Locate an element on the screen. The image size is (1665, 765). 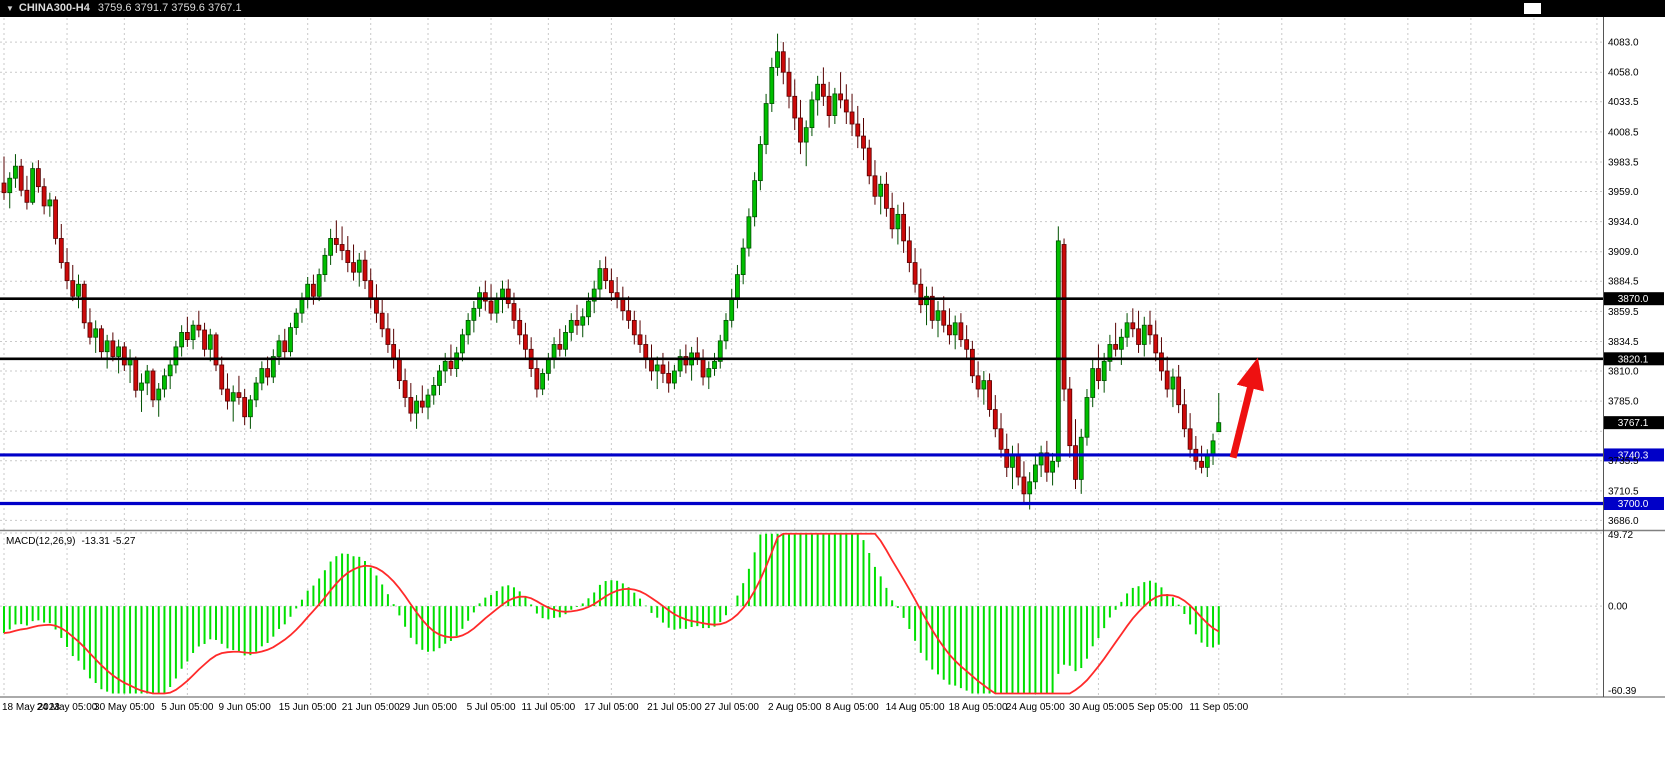
chart-shift-marker is located at coordinates (1532, 8).